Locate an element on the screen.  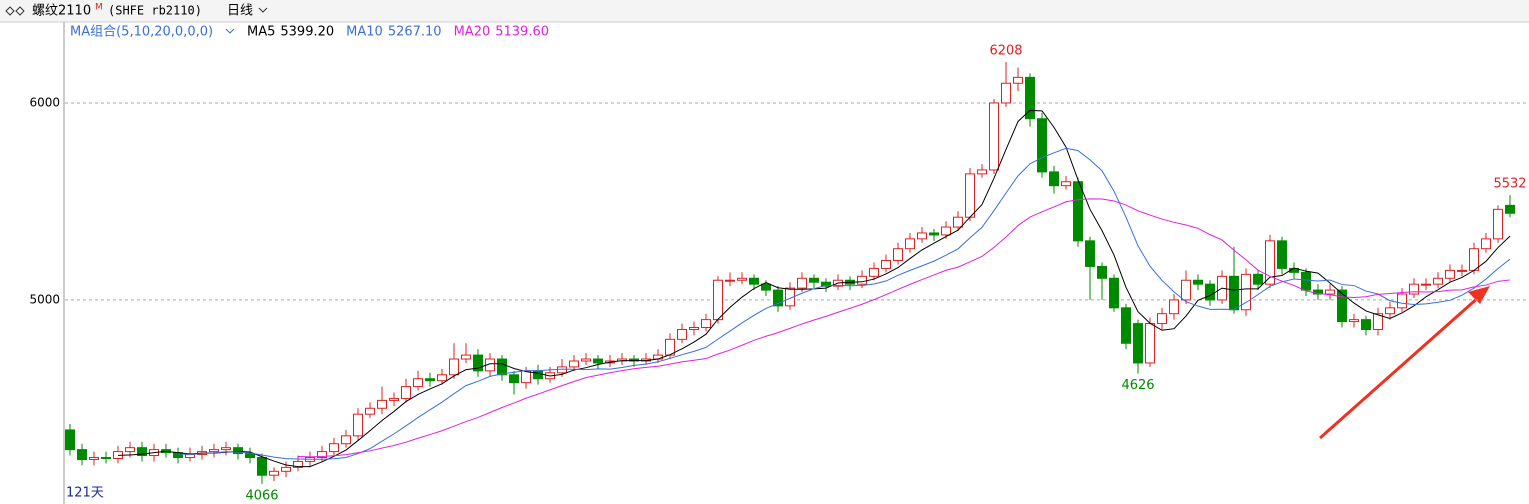
symbol: 螺纹2110 is located at coordinates (61, 11).